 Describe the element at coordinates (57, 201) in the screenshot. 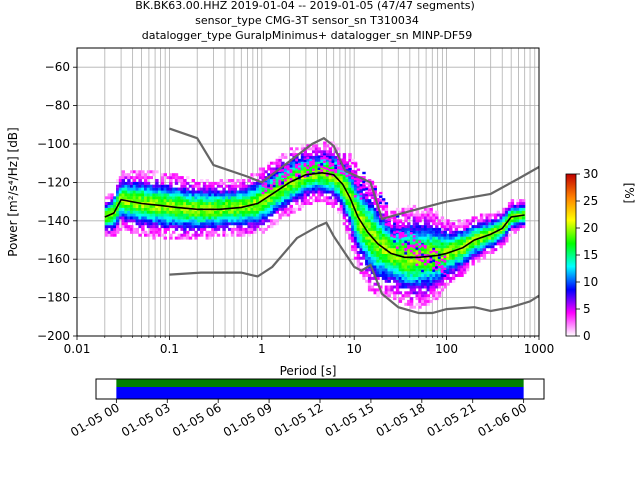

I see `y-axis-ticks: −60−80−100−120−140−160−180−200` at that location.